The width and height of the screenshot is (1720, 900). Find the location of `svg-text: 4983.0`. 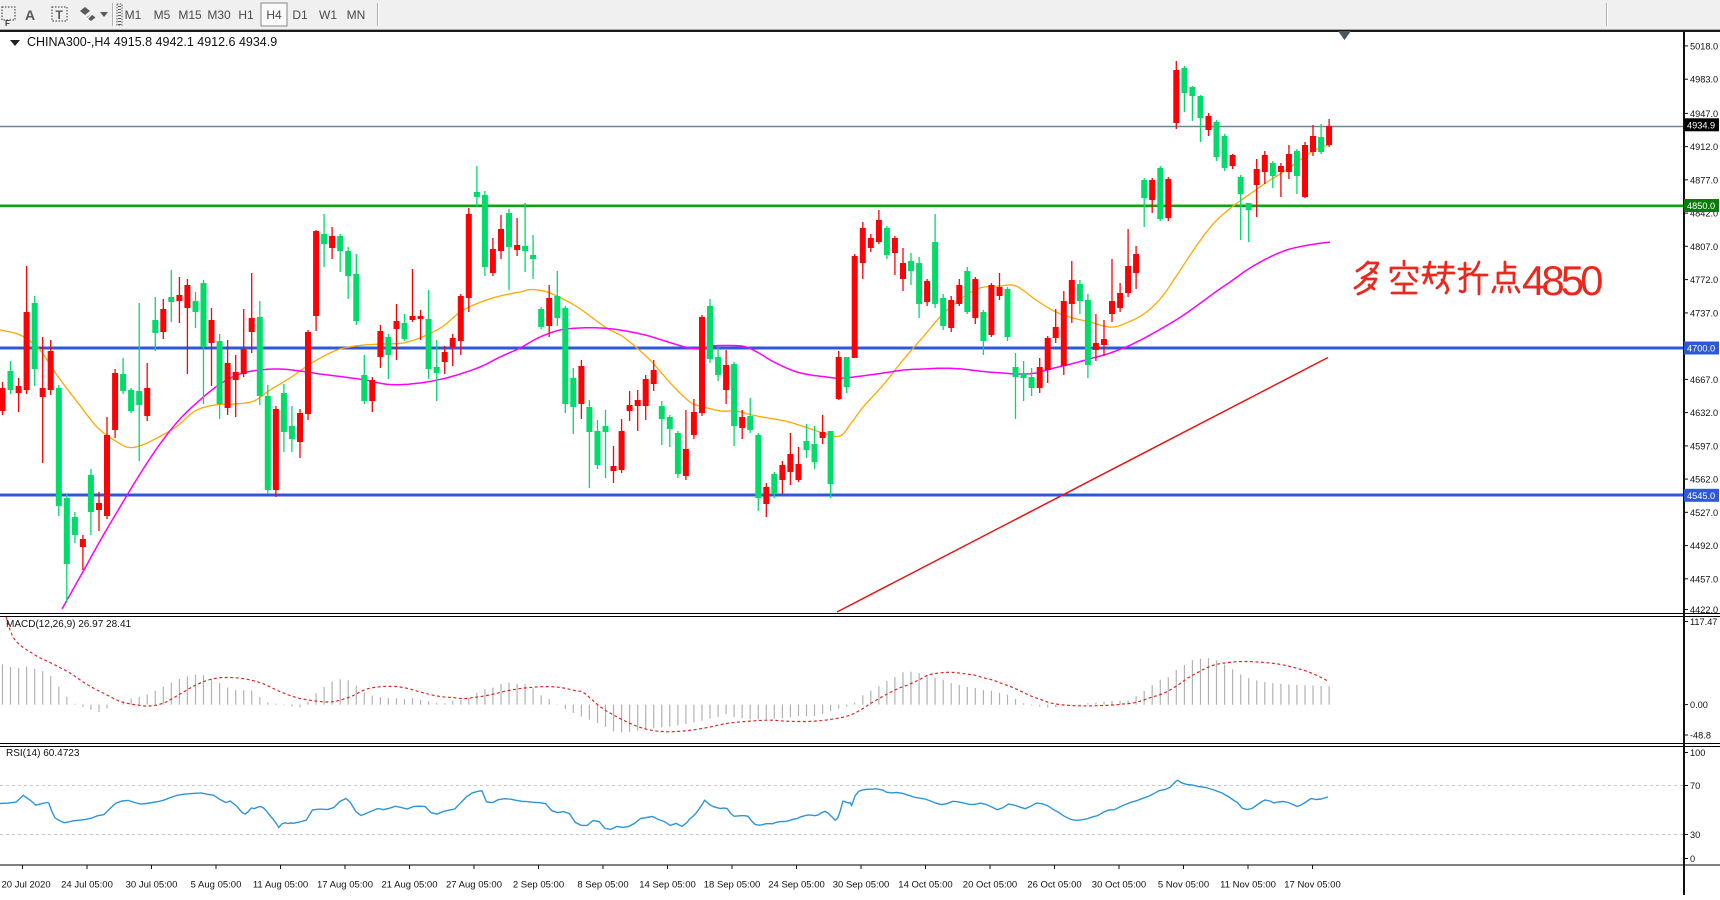

svg-text: 4983.0 is located at coordinates (1704, 80).